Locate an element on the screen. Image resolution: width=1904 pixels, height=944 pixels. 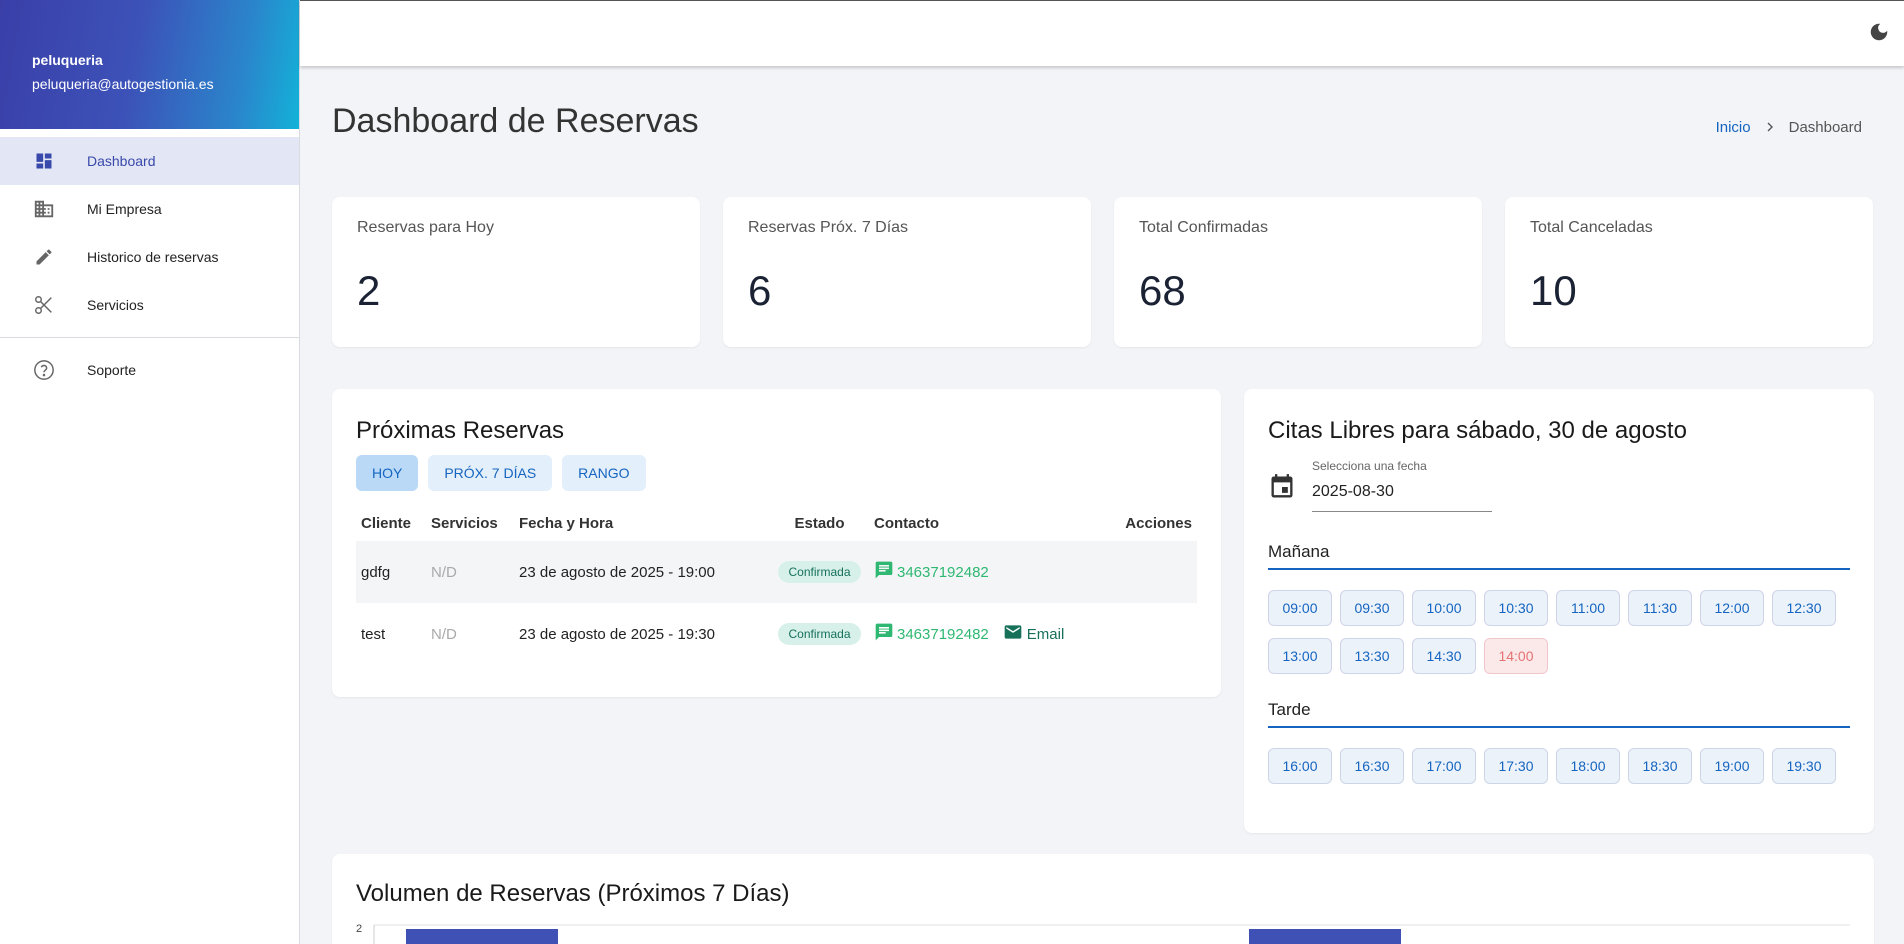
sidebar-item-servicios: Servicios is located at coordinates (149, 305).